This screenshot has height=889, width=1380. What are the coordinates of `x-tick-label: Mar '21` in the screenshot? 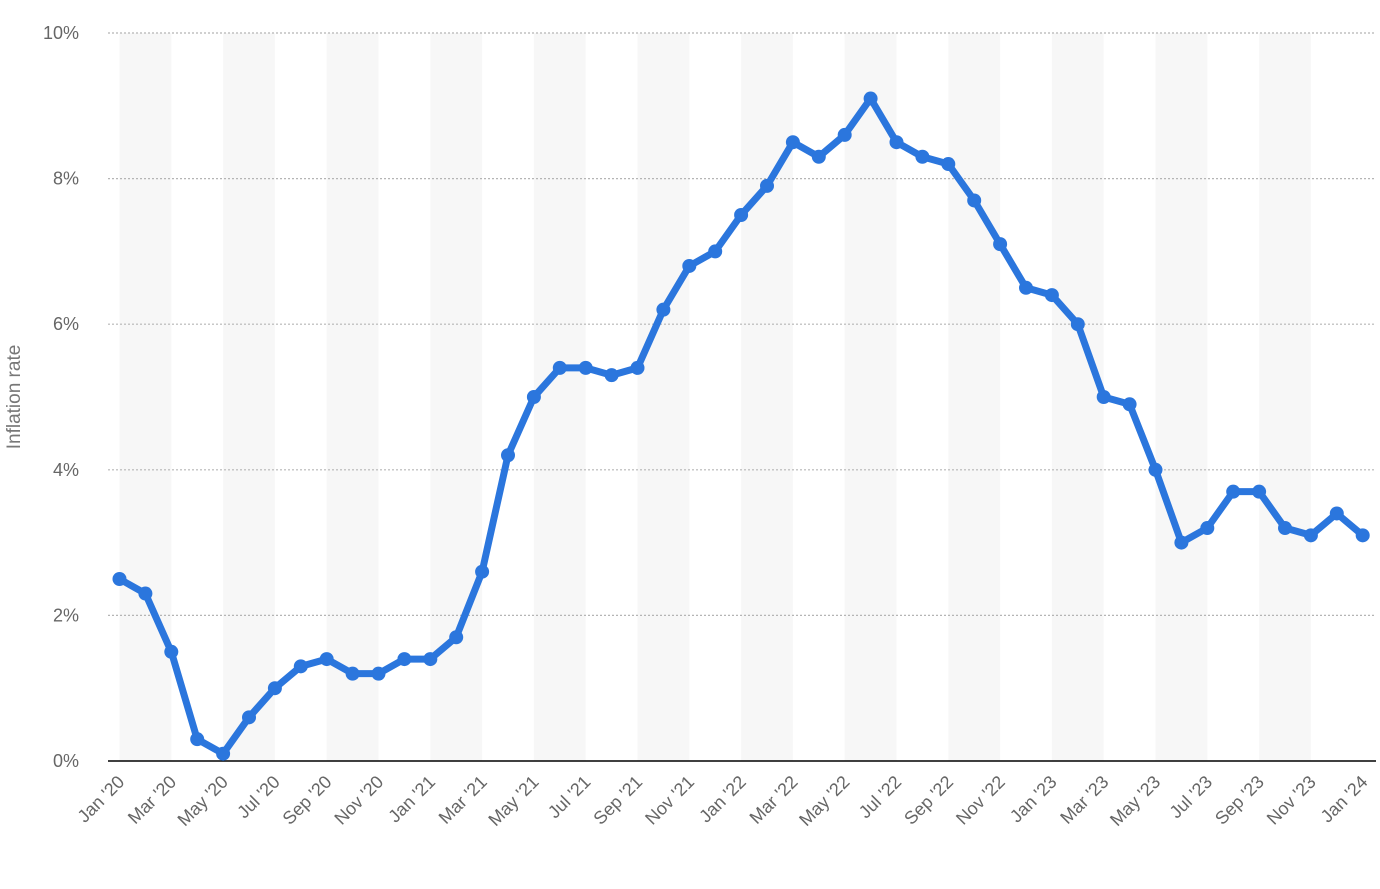 It's located at (463, 800).